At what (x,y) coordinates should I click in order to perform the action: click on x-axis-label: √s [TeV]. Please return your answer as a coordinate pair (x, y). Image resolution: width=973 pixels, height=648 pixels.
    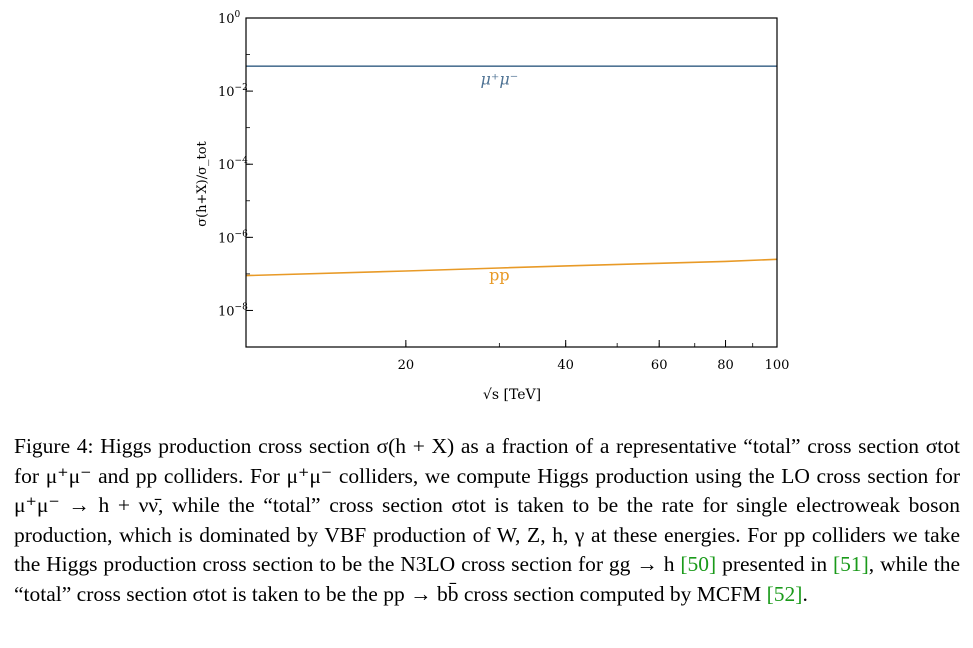
    Looking at the image, I should click on (512, 395).